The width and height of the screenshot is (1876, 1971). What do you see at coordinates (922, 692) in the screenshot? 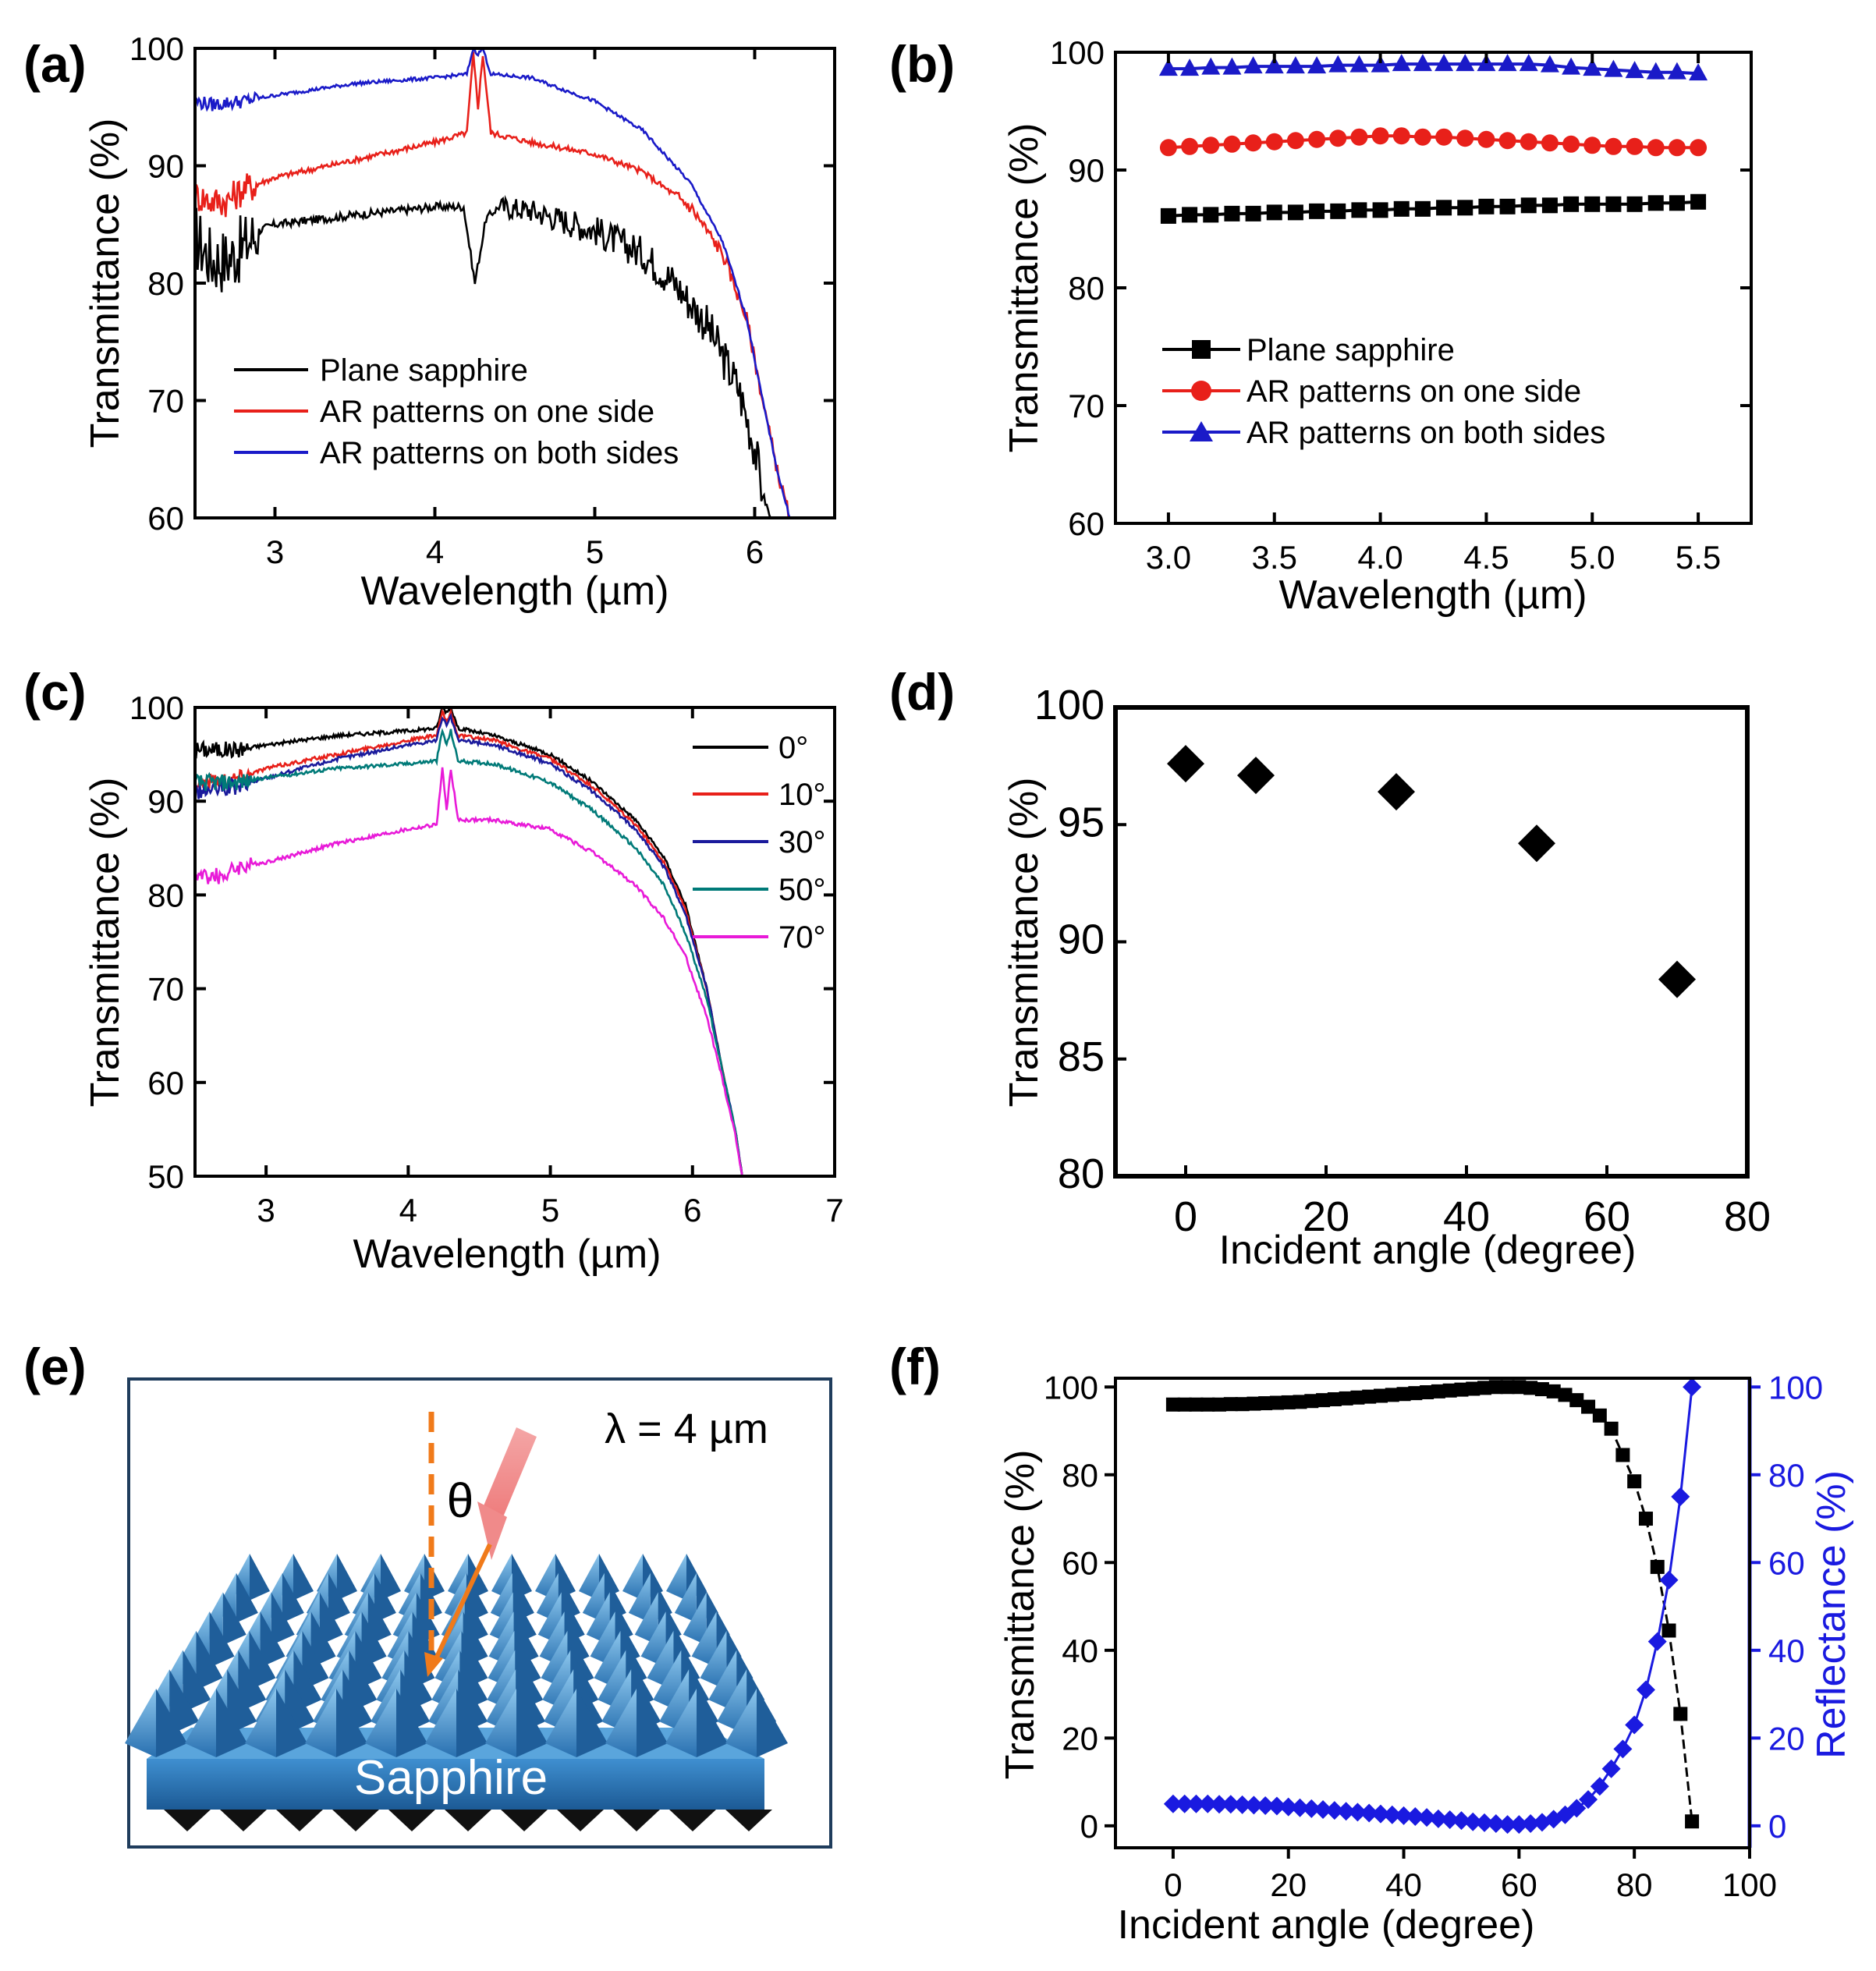
I see `panel-label-d: (d)` at bounding box center [922, 692].